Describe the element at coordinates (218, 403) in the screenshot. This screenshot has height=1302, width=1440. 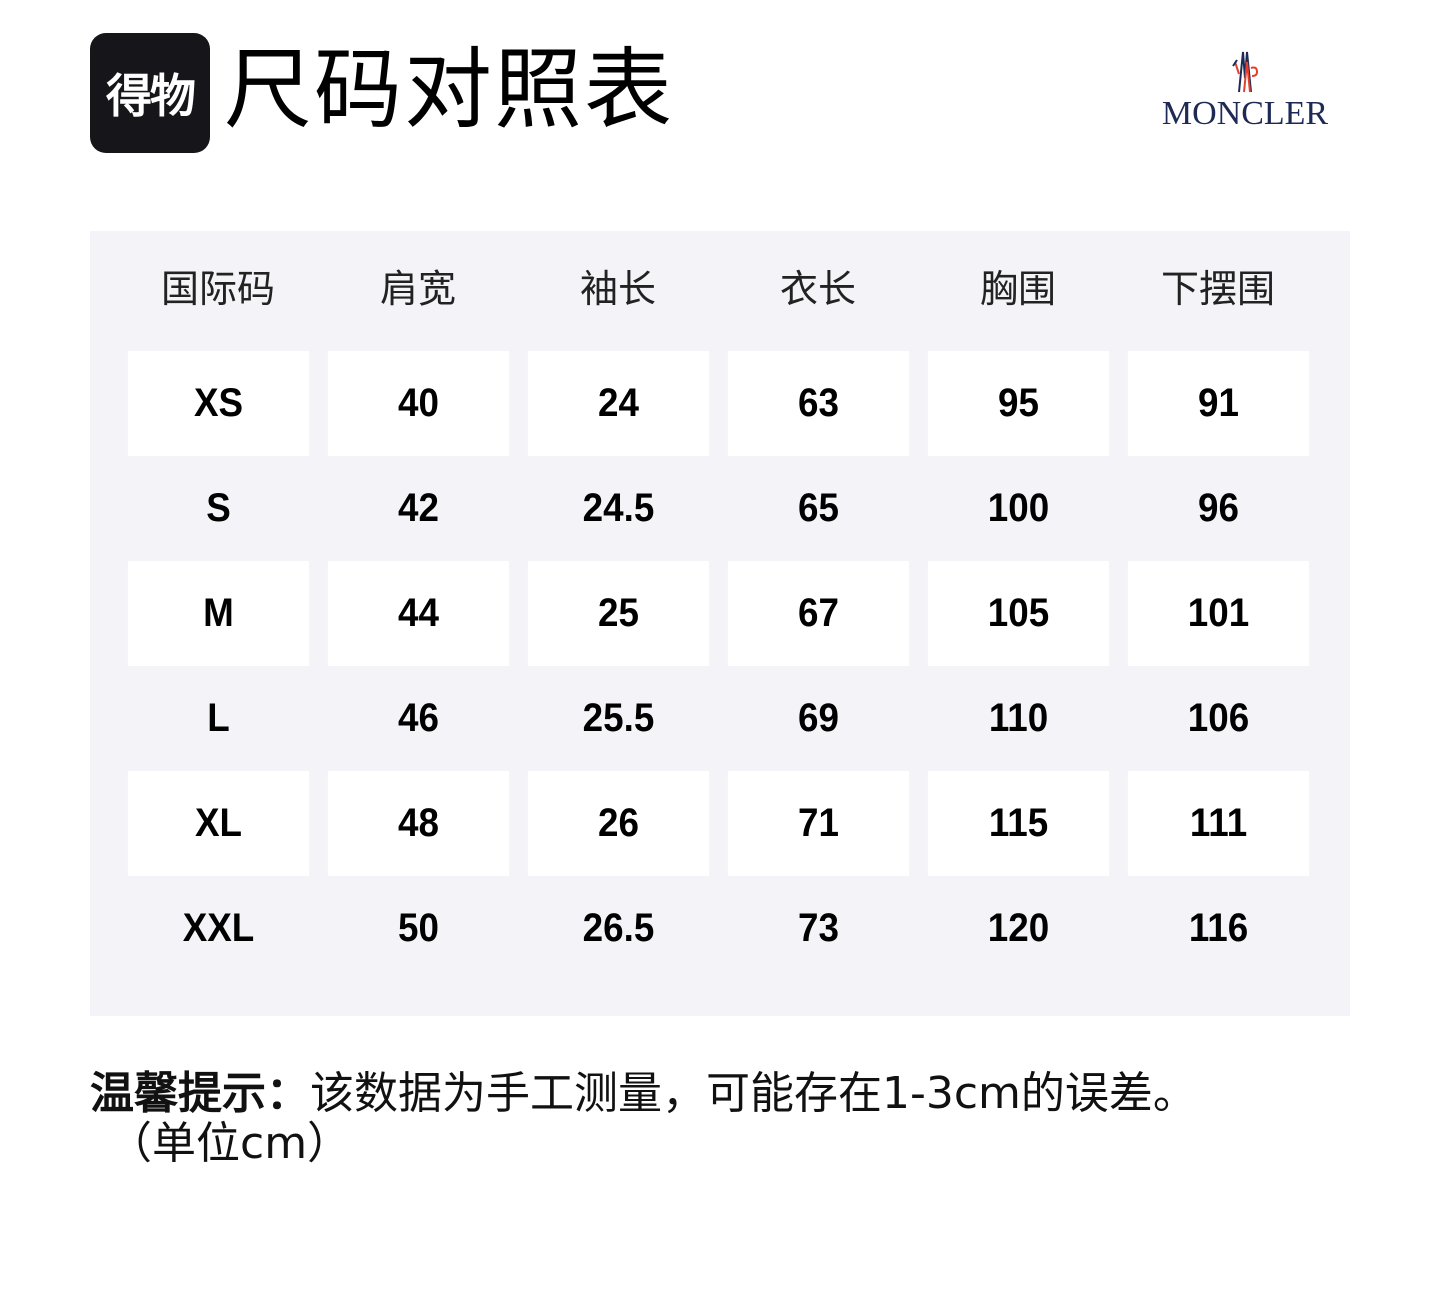
I see `size-cell: XS` at that location.